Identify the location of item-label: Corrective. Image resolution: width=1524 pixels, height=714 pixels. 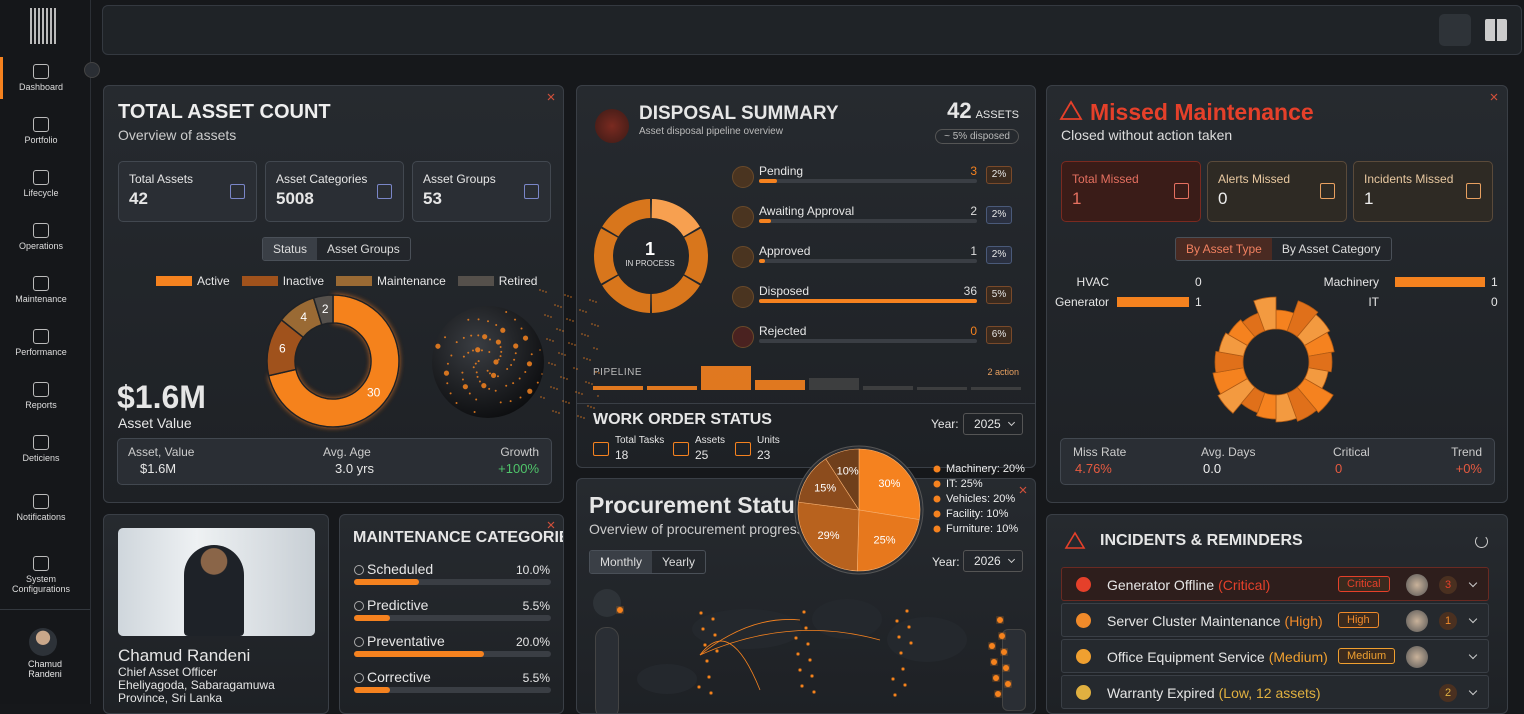
(399, 677).